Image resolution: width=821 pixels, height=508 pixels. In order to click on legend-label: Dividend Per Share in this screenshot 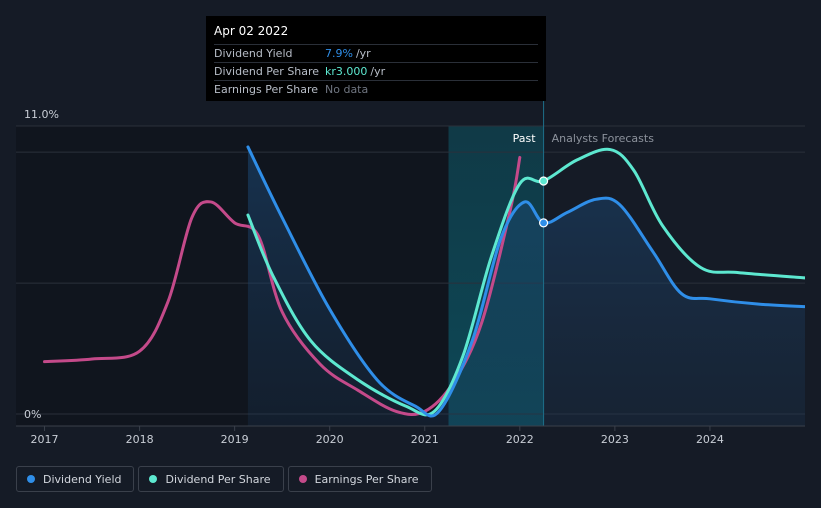, I will do `click(218, 479)`.